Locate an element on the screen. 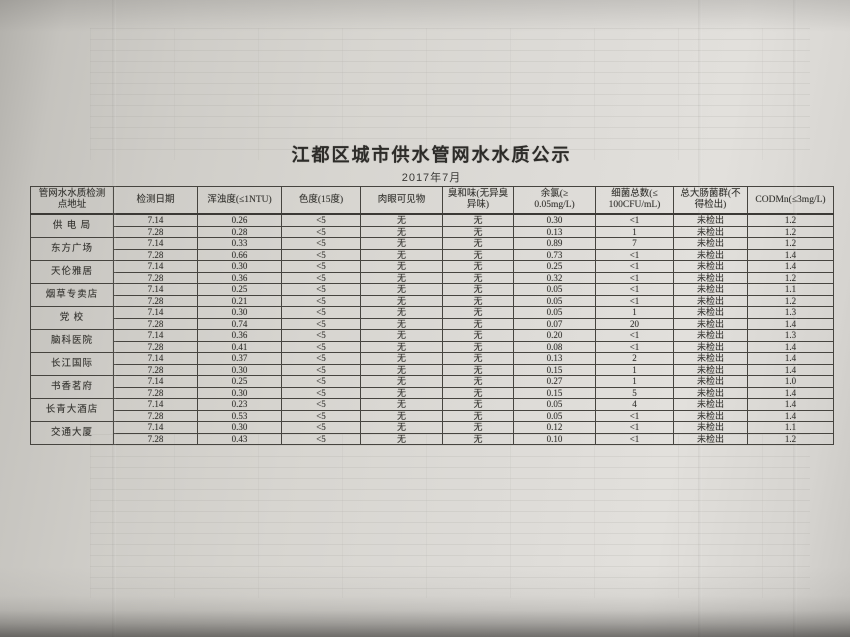  column-header: 臭和味(无异臭 异味) is located at coordinates (478, 200).